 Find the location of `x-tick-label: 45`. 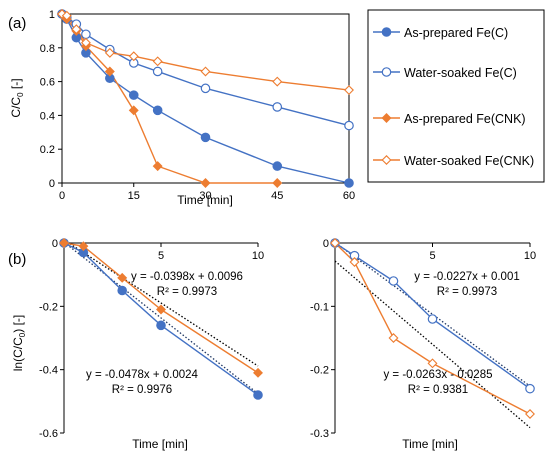

x-tick-label: 45 is located at coordinates (277, 196).